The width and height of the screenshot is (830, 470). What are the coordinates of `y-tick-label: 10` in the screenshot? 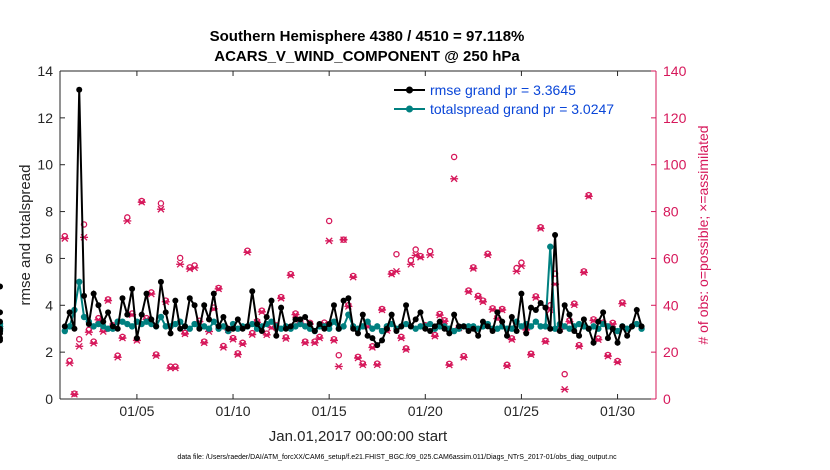 It's located at (45, 165).